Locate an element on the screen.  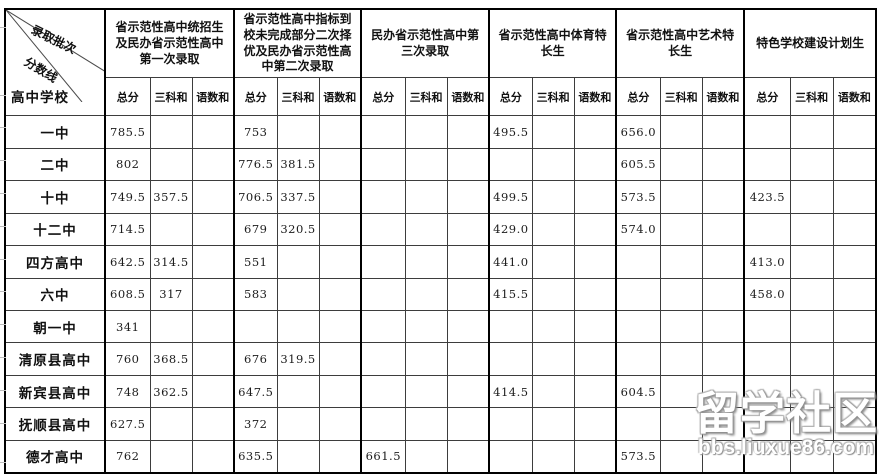
score-cell: 319.5 is located at coordinates (298, 359).